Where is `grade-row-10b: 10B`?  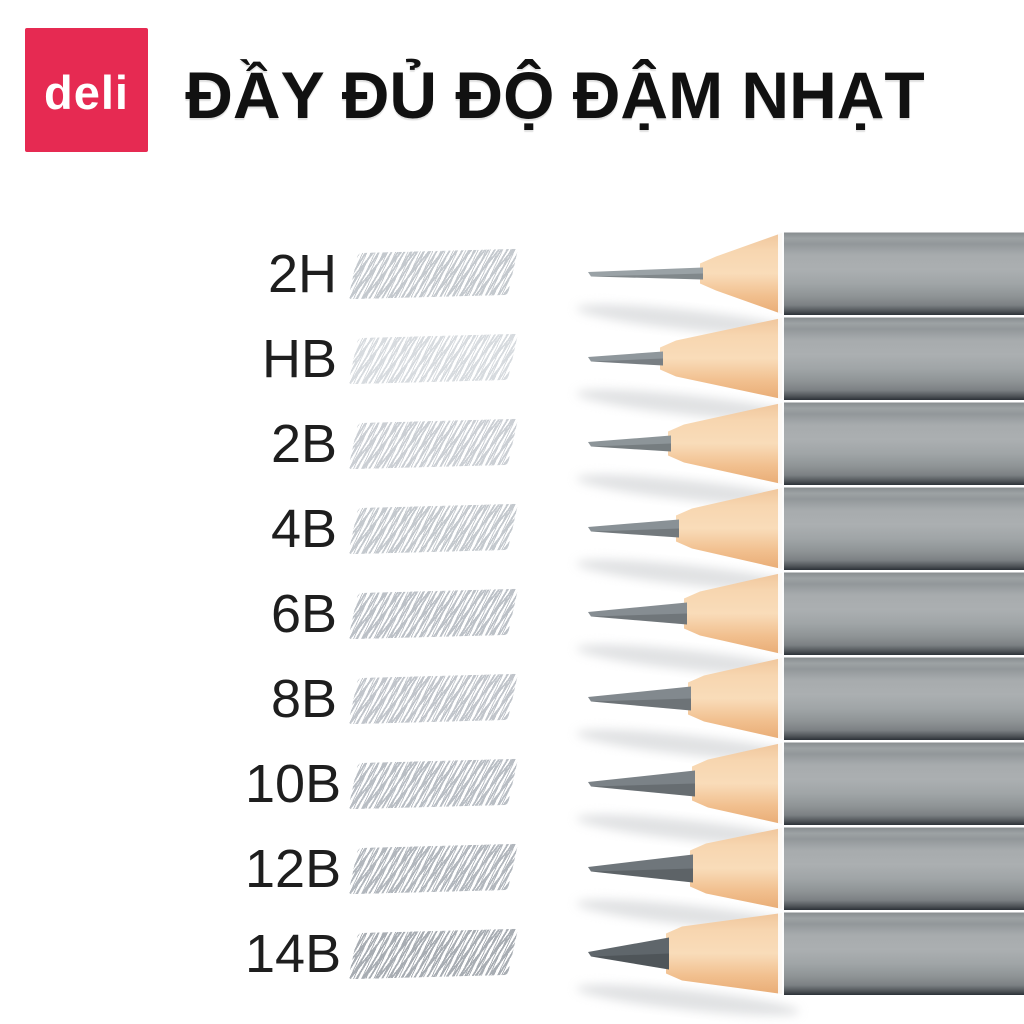 grade-row-10b: 10B is located at coordinates (395, 783).